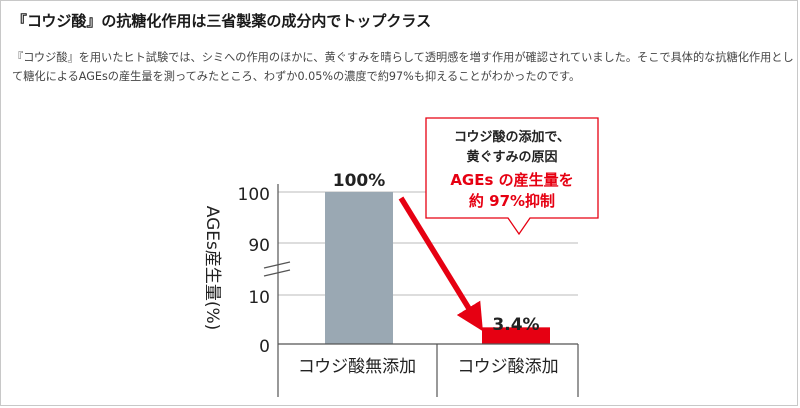 This screenshot has width=800, height=408. What do you see at coordinates (512, 201) in the screenshot?
I see `callout-line-4: 約 97%抑制` at bounding box center [512, 201].